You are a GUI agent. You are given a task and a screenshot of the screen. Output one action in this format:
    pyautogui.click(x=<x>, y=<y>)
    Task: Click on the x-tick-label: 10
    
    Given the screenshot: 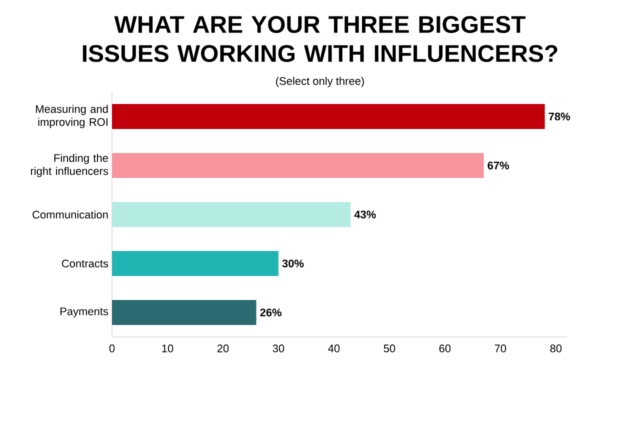 What is the action you would take?
    pyautogui.click(x=168, y=348)
    